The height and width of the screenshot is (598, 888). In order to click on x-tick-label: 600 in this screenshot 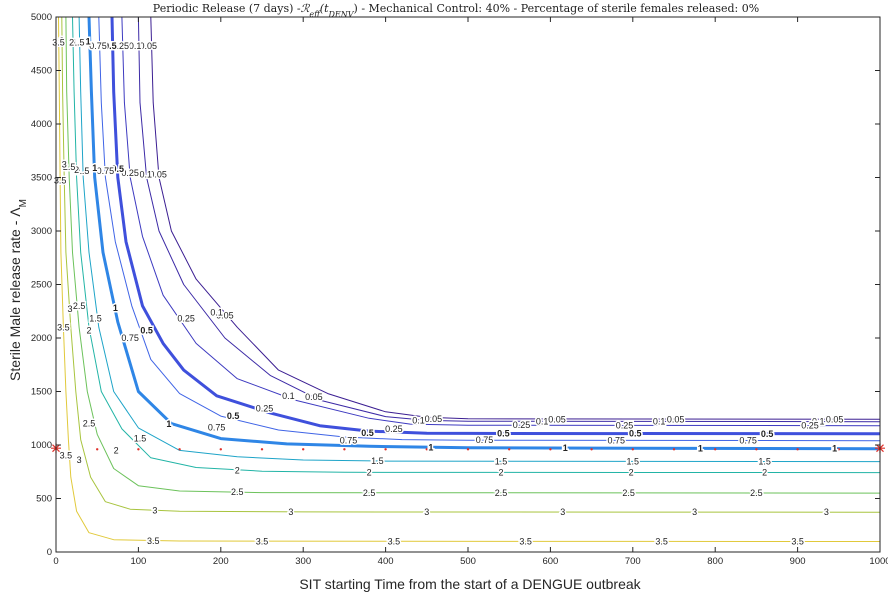, I will do `click(550, 561)`.